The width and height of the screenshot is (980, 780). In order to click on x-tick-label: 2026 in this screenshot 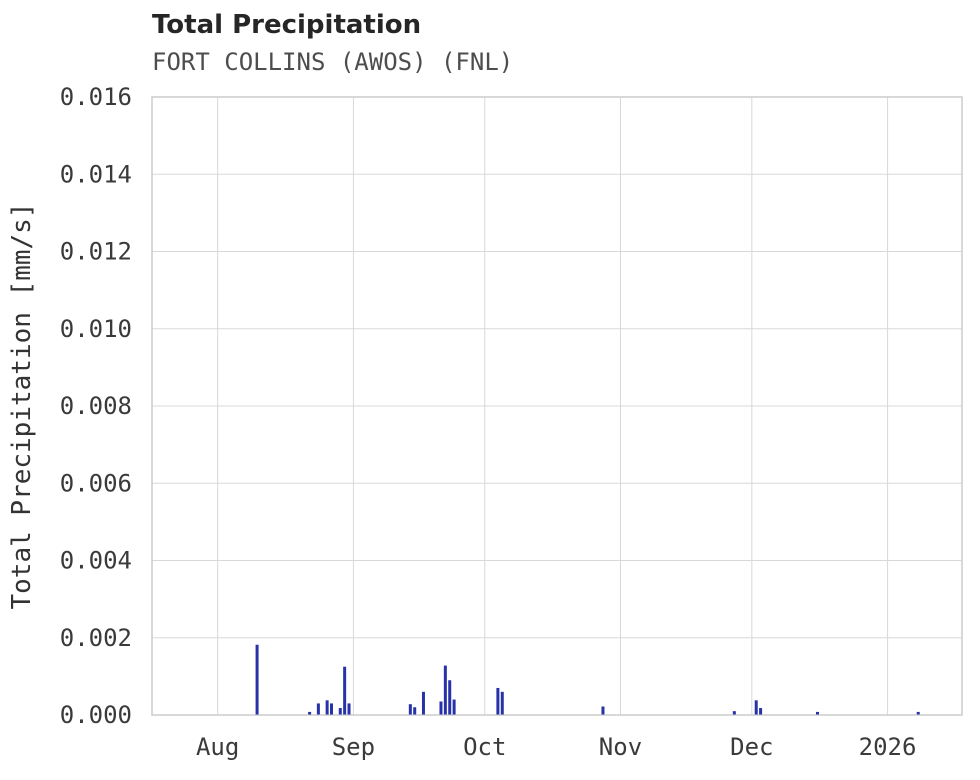, I will do `click(888, 747)`.